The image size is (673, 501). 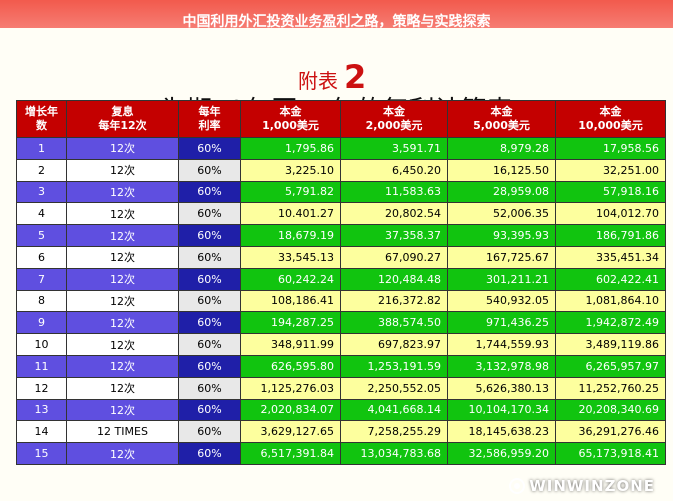 What do you see at coordinates (394, 453) in the screenshot?
I see `cell-principal-2000: 13,034,783.68` at bounding box center [394, 453].